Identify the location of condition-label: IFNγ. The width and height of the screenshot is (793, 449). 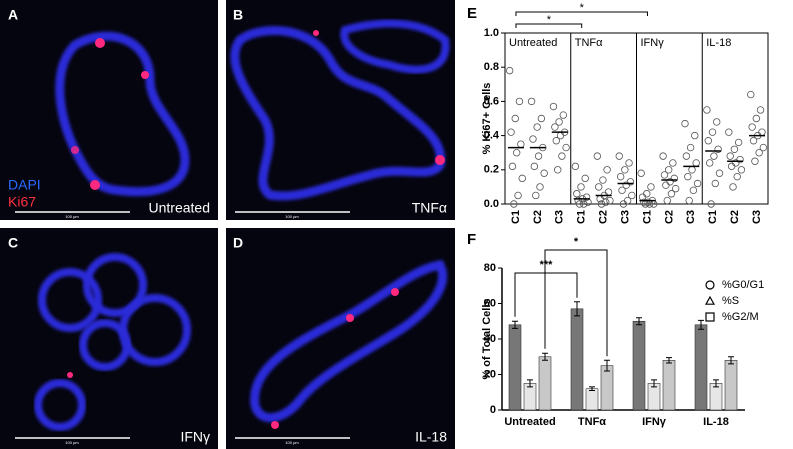
(195, 437).